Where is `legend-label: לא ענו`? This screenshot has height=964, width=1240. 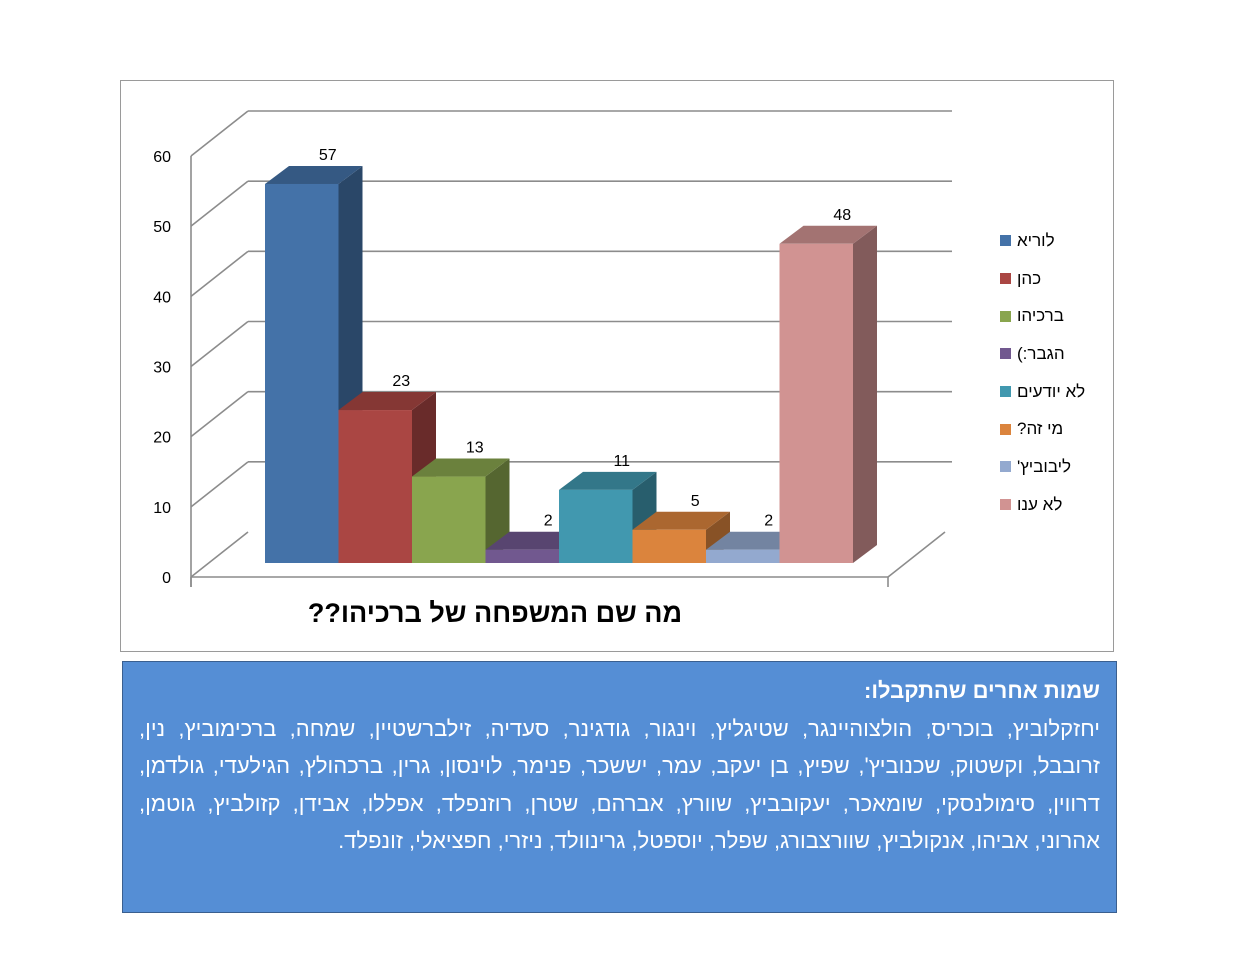 legend-label: לא ענו is located at coordinates (1040, 504).